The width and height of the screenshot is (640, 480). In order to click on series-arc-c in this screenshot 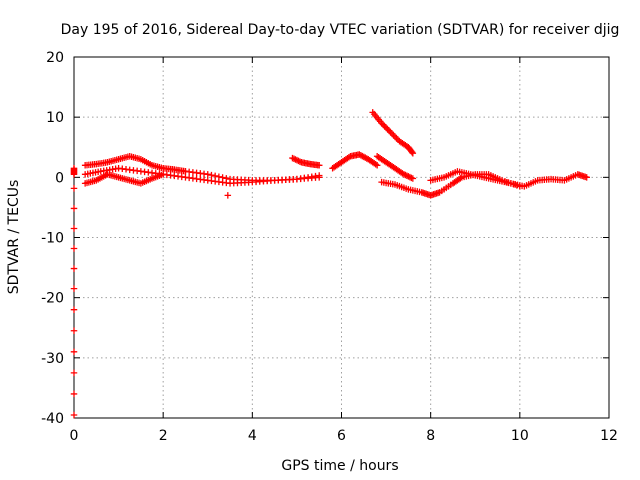, I will do `click(241, 174)`.